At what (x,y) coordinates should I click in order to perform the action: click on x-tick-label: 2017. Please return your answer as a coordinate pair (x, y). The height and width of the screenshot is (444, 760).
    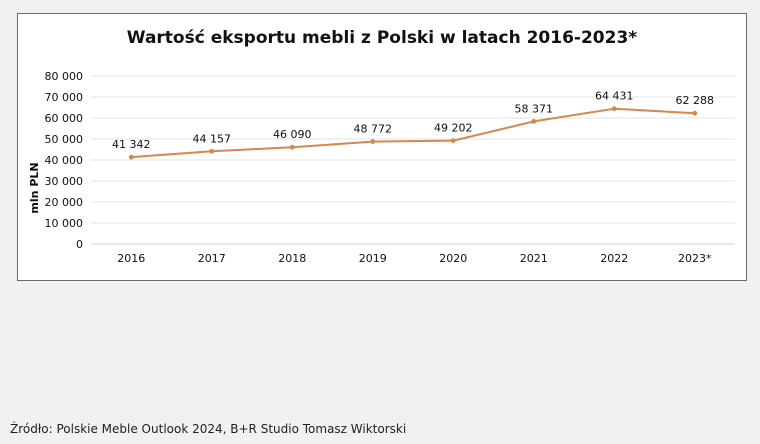
    Looking at the image, I should click on (212, 258).